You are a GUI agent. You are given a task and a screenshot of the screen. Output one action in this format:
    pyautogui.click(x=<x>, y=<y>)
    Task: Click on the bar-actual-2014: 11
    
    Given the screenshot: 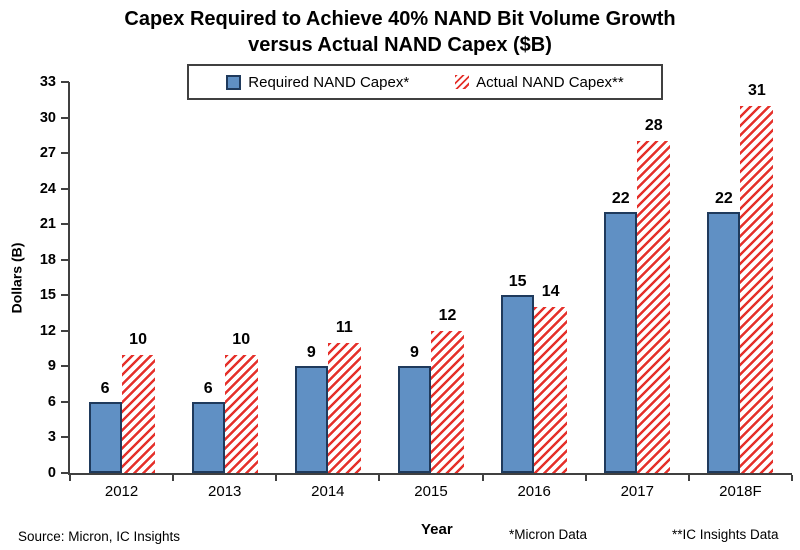 What is the action you would take?
    pyautogui.click(x=344, y=396)
    